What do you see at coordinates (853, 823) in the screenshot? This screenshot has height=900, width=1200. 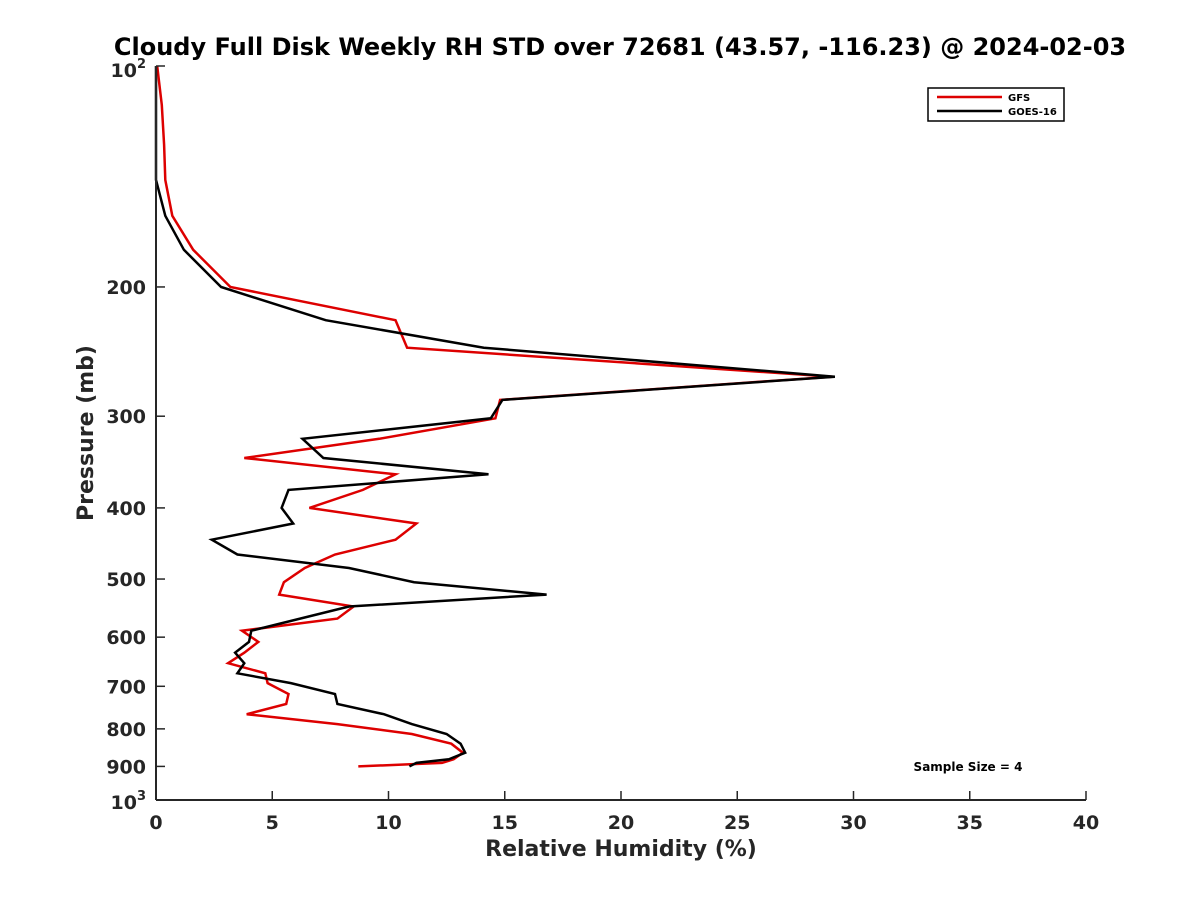 I see `x-tick-label: 30` at bounding box center [853, 823].